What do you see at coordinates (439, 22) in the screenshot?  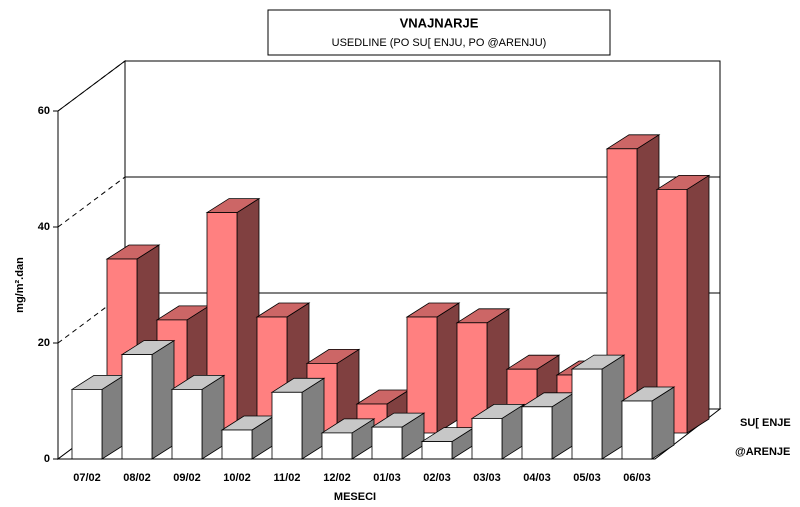 I see `chart-title: VNAJNARJE` at bounding box center [439, 22].